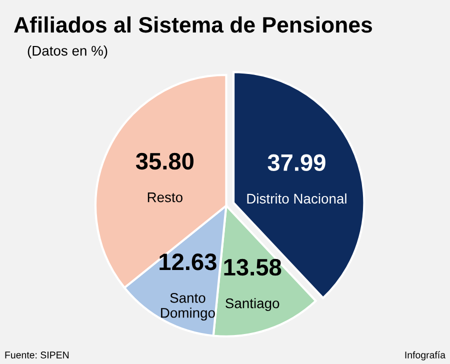  What do you see at coordinates (188, 262) in the screenshot?
I see `data-label: 12.63` at bounding box center [188, 262].